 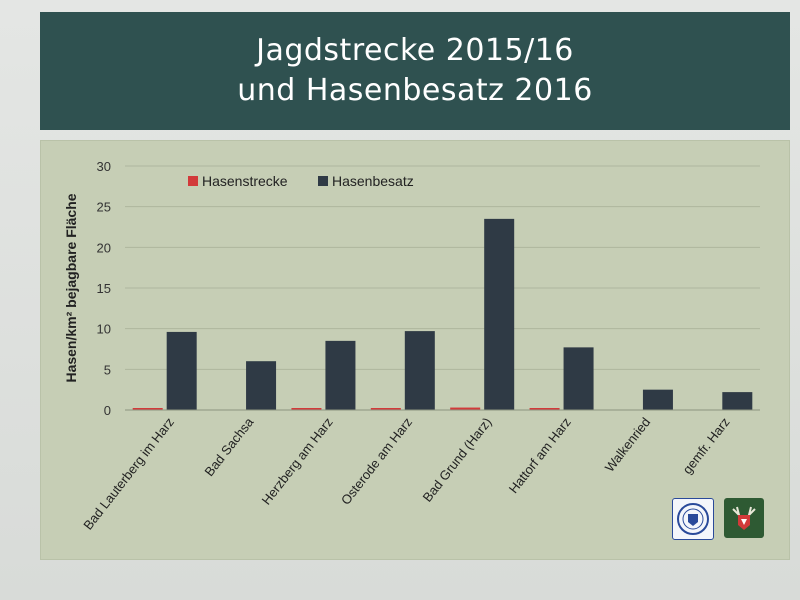 What do you see at coordinates (104, 166) in the screenshot?
I see `y-tick-label: 30` at bounding box center [104, 166].